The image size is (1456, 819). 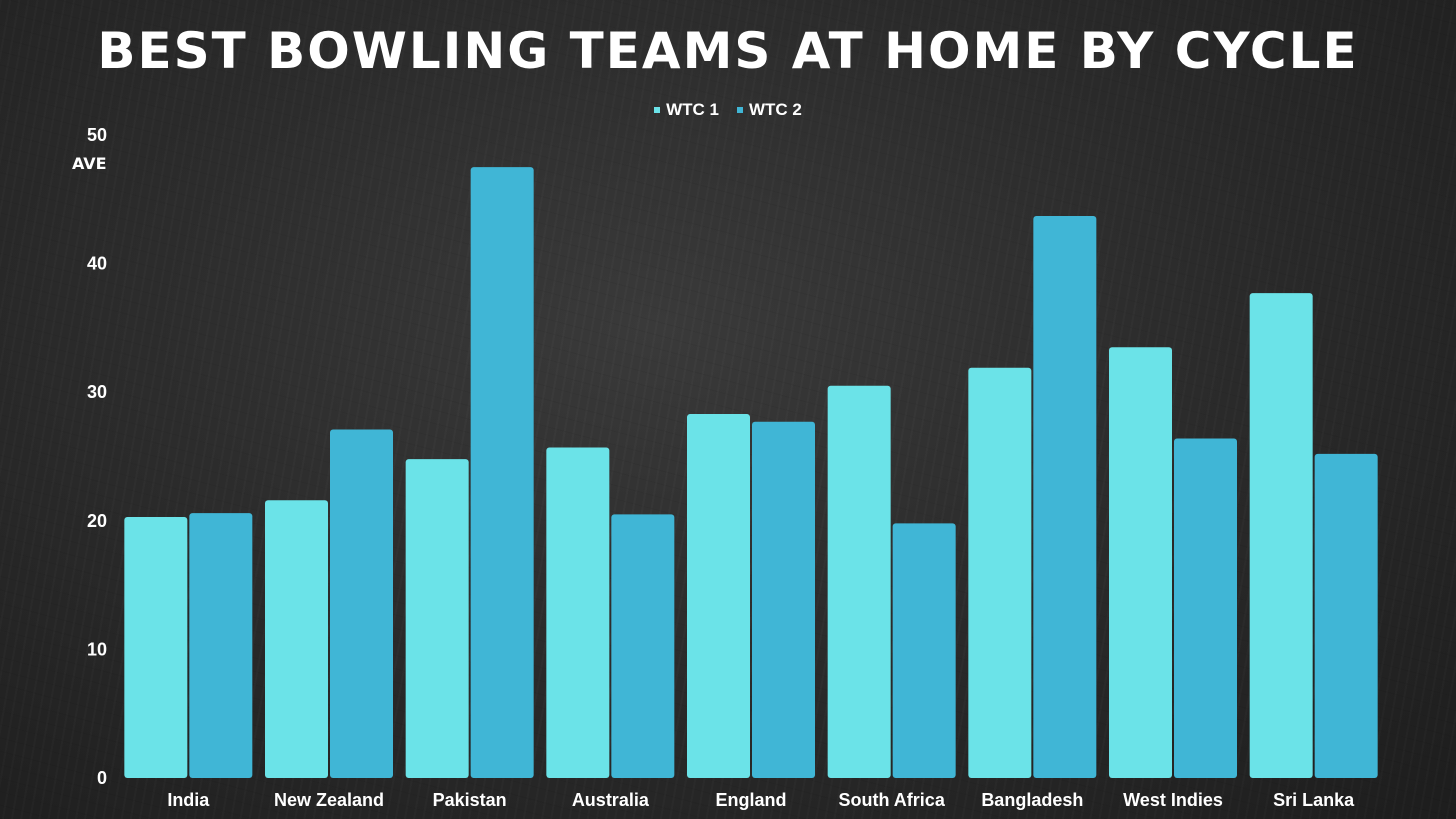 What do you see at coordinates (97, 392) in the screenshot?
I see `y-tick-label: 30` at bounding box center [97, 392].